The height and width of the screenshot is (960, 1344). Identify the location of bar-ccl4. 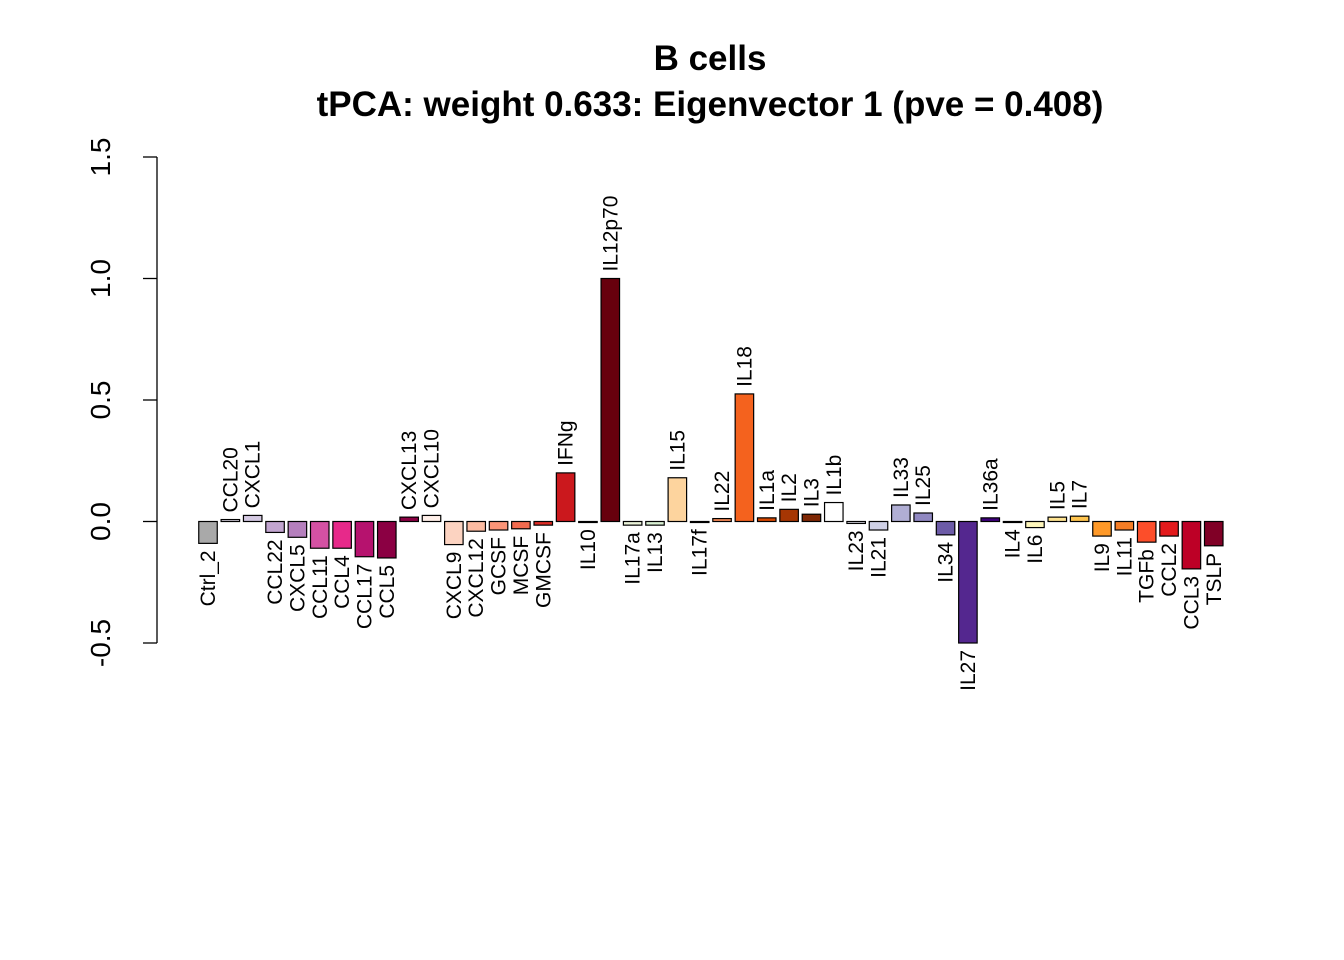
(342, 534).